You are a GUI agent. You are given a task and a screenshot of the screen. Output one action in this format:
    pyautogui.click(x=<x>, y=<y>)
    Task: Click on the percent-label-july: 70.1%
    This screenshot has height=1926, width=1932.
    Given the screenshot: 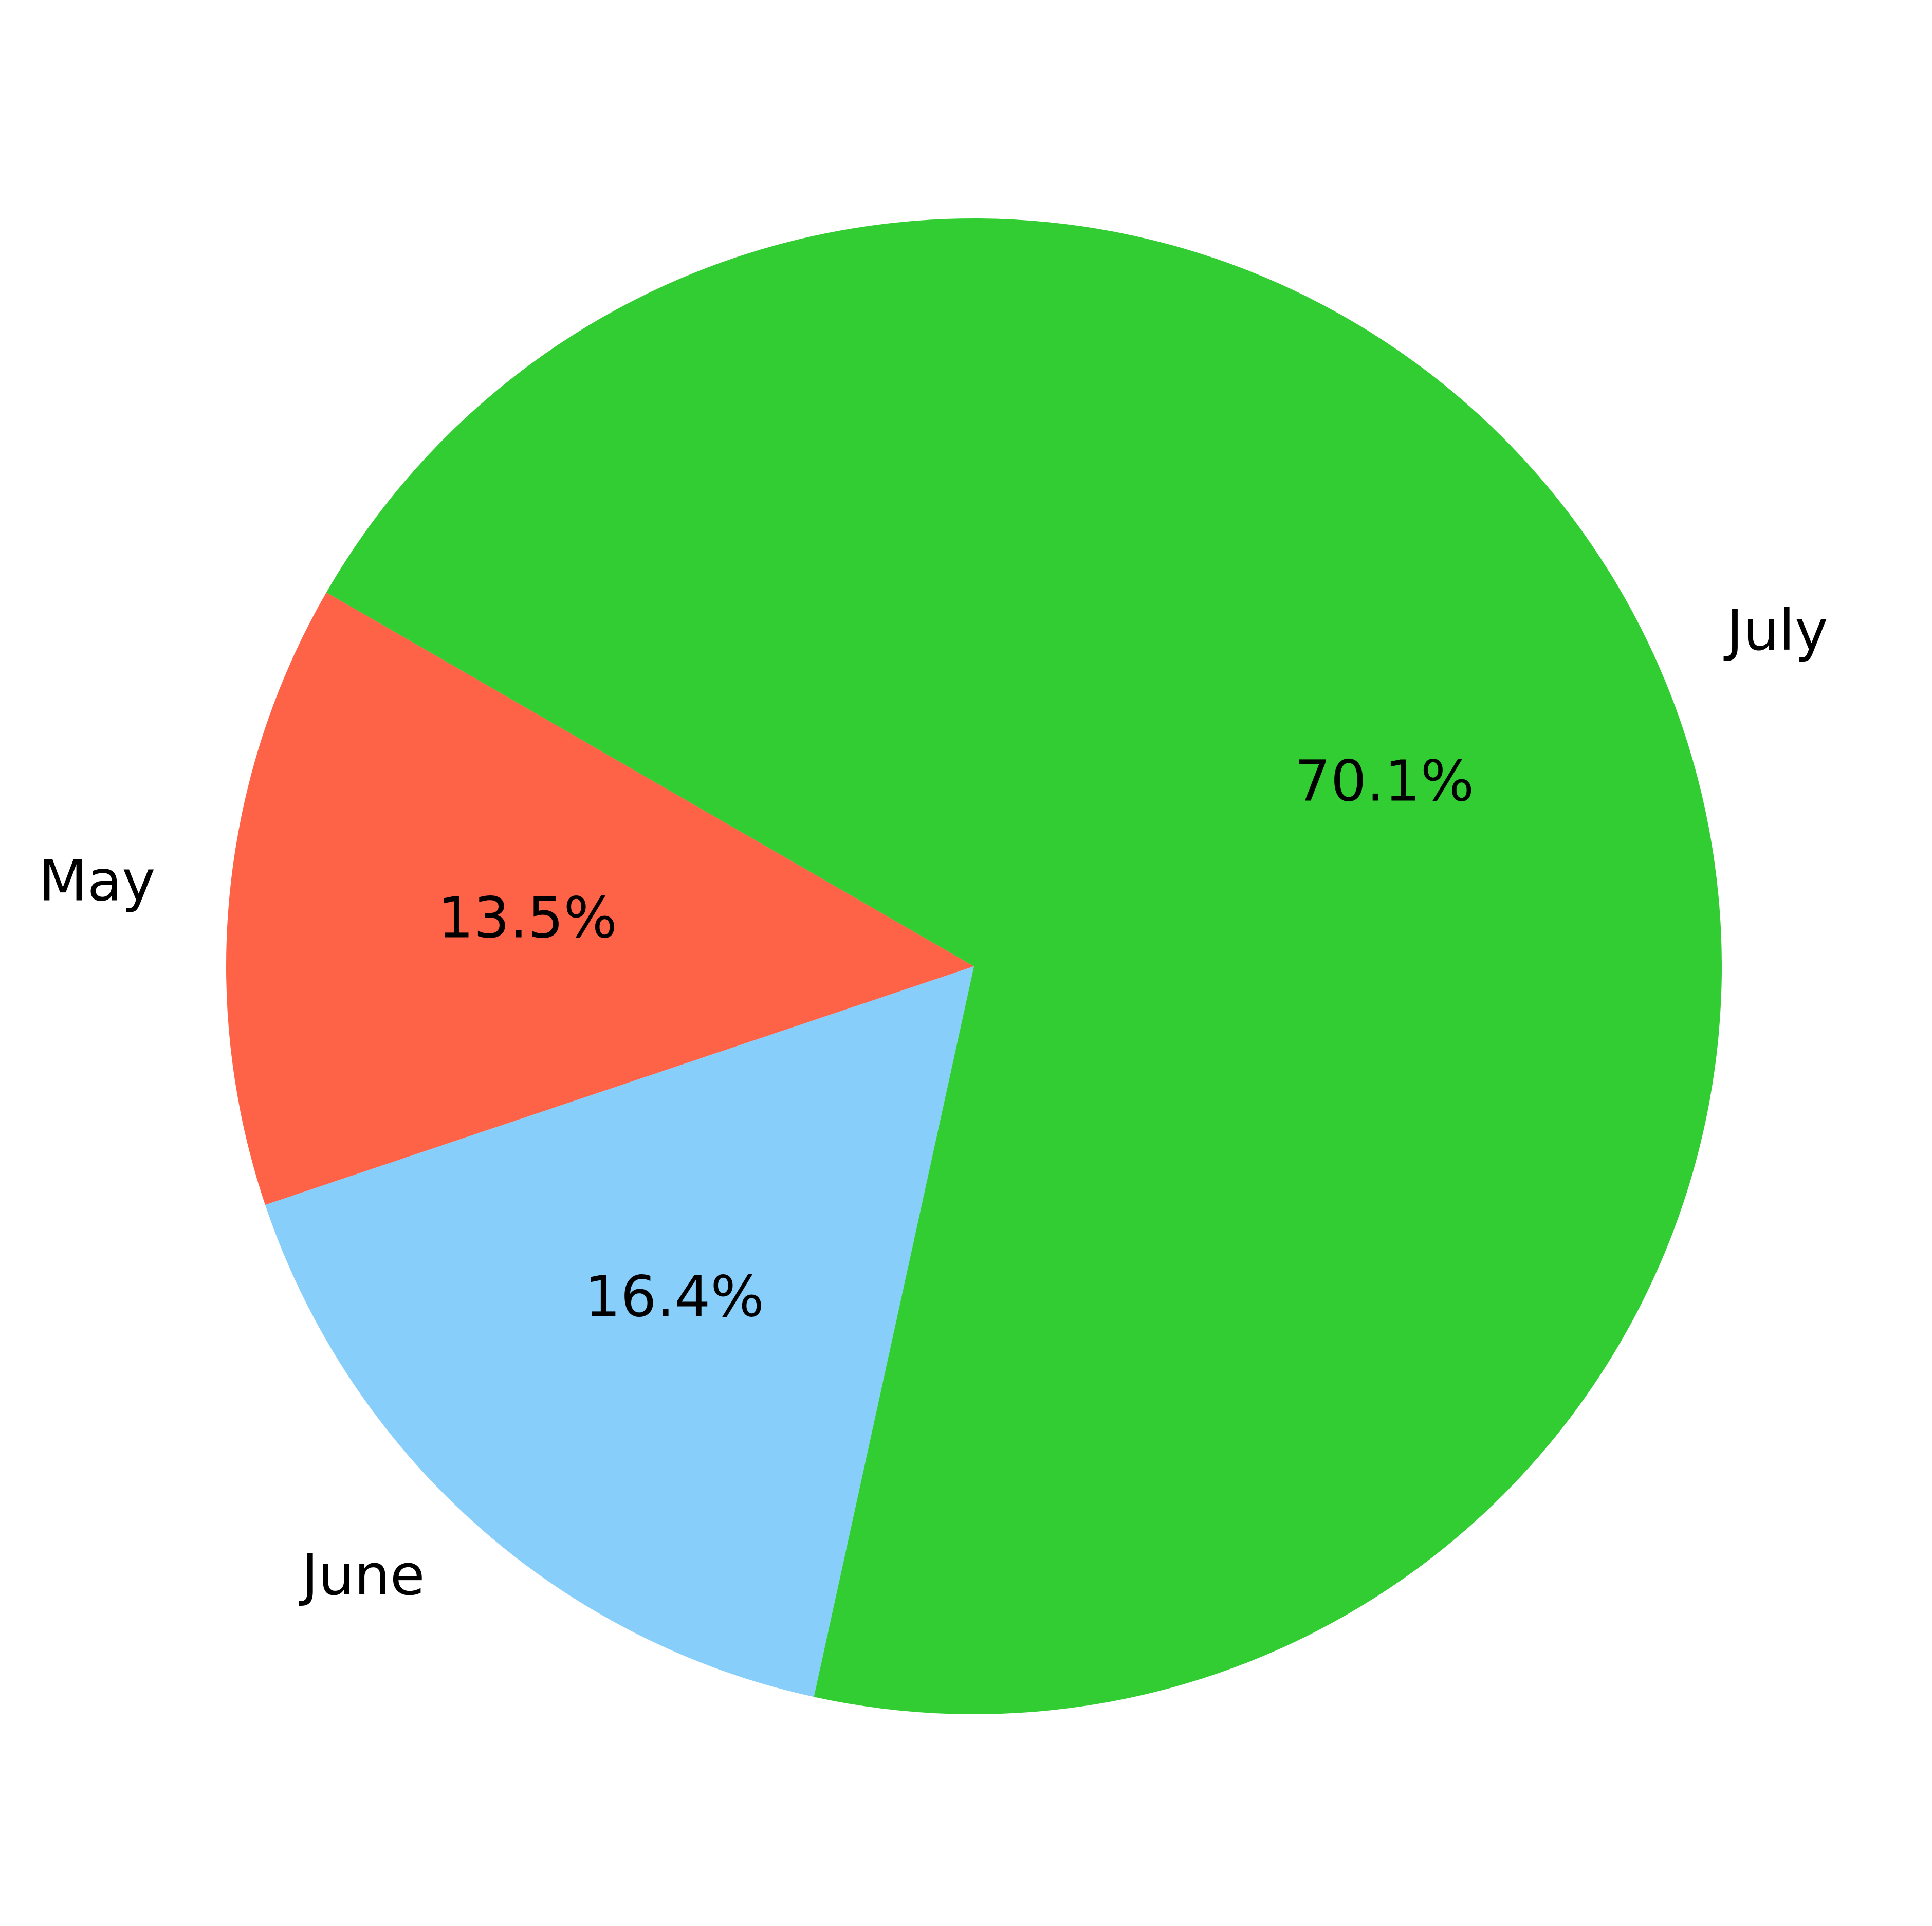 What is the action you would take?
    pyautogui.click(x=1384, y=781)
    